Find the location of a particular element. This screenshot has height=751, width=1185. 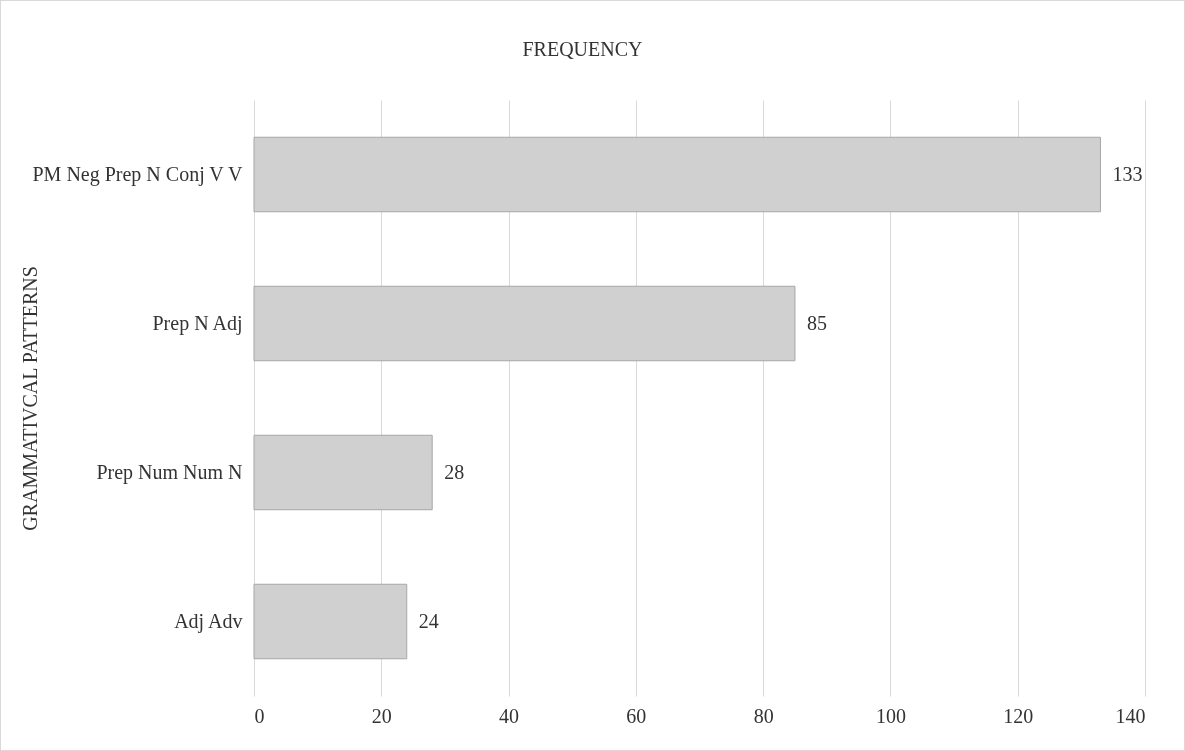

data-label: 133 is located at coordinates (1127, 173).